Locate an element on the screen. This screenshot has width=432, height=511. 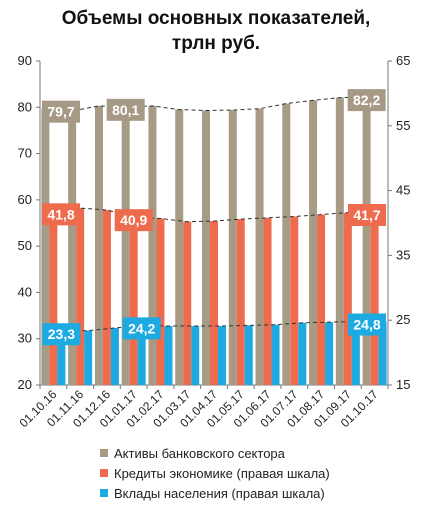
data-label: 23,3 is located at coordinates (61, 334).